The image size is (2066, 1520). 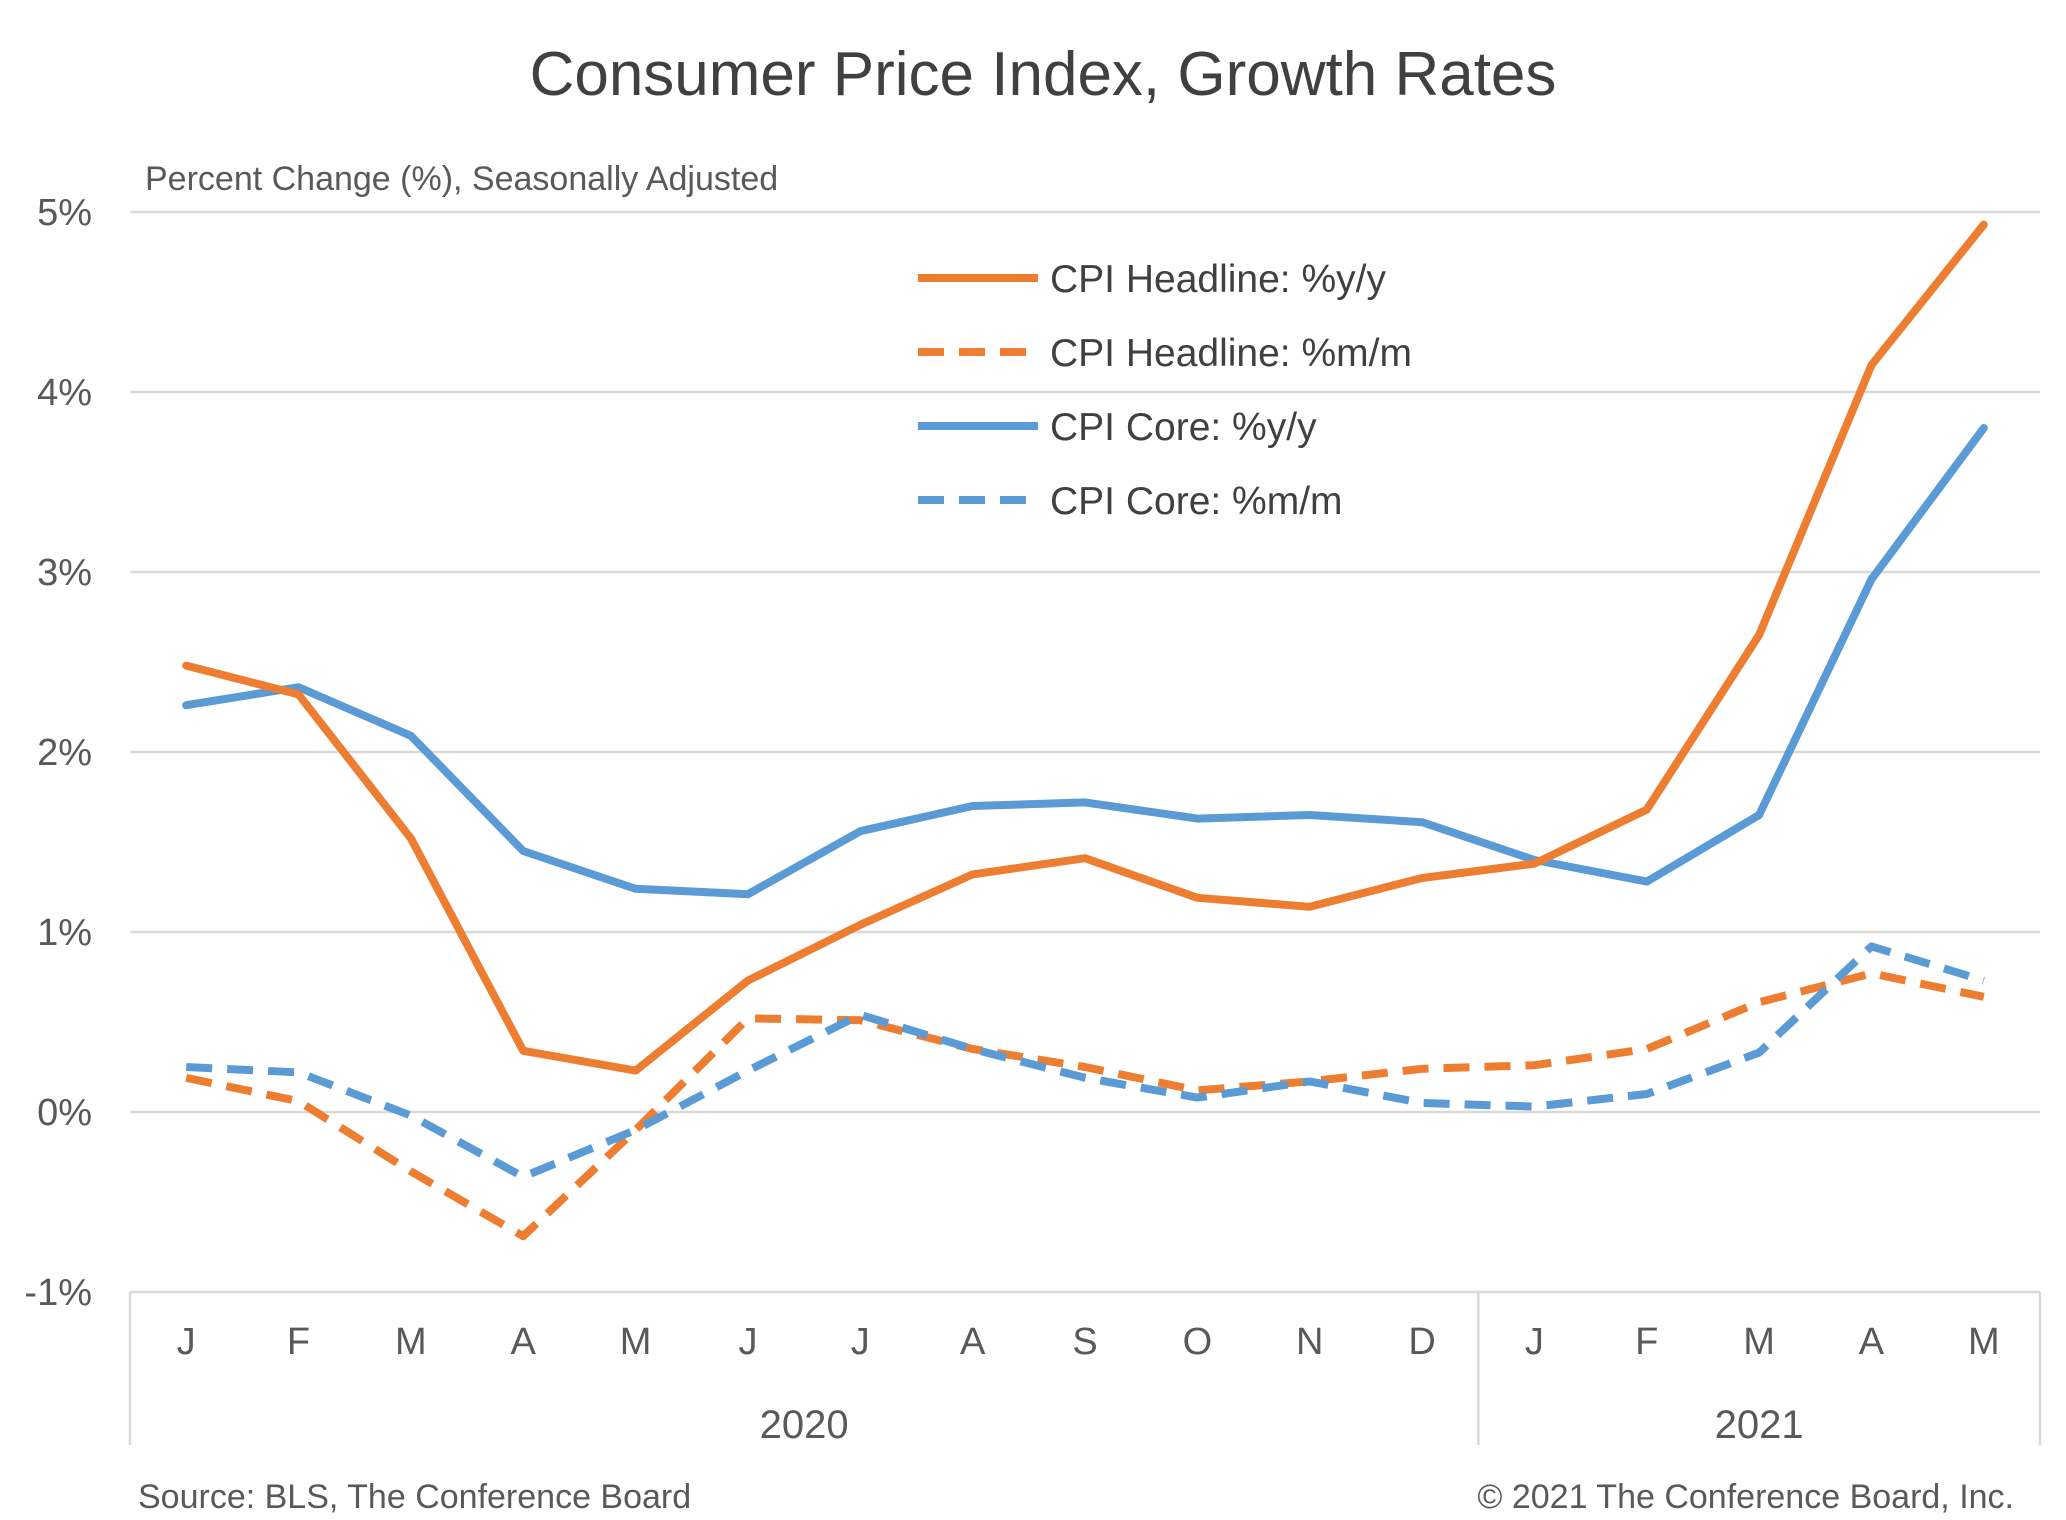 What do you see at coordinates (1085, 1369) in the screenshot?
I see `x-axis: J F M A M J J A S O N D J F M A M 2020 2021` at bounding box center [1085, 1369].